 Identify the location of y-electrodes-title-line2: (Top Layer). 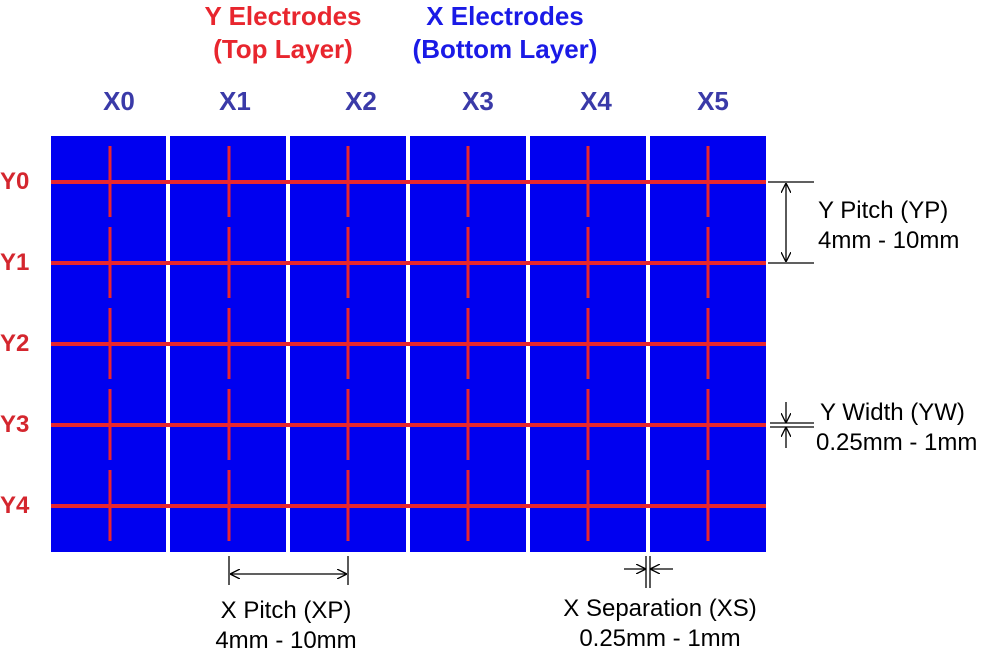
(283, 49).